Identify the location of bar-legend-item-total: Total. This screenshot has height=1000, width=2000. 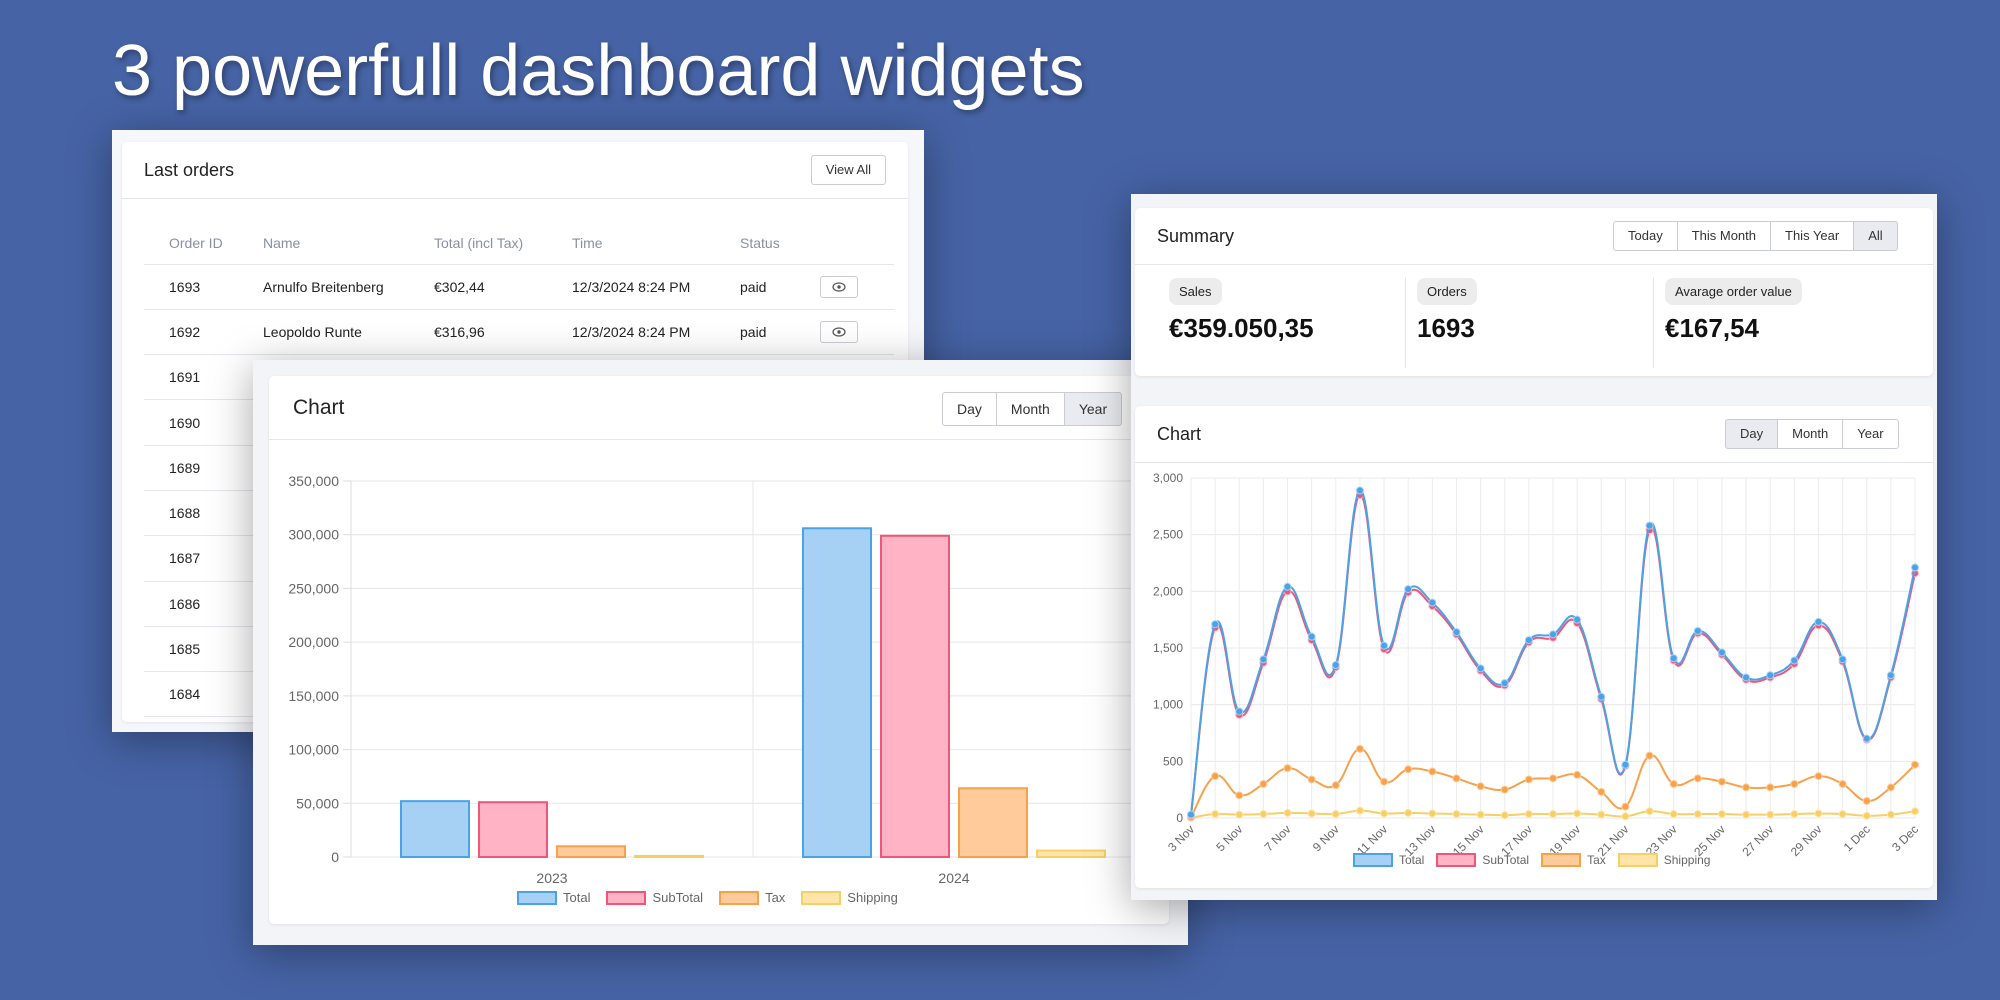
(553, 897).